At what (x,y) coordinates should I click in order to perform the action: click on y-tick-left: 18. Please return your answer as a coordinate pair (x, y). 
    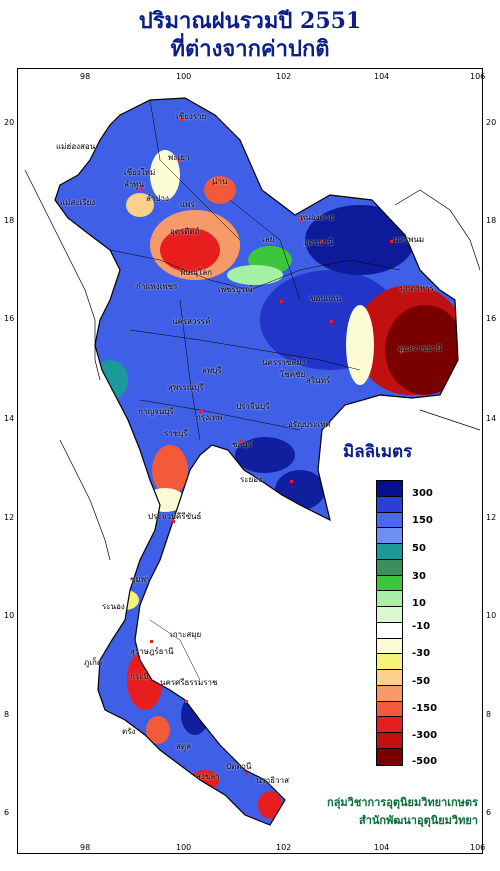
    Looking at the image, I should click on (9, 220).